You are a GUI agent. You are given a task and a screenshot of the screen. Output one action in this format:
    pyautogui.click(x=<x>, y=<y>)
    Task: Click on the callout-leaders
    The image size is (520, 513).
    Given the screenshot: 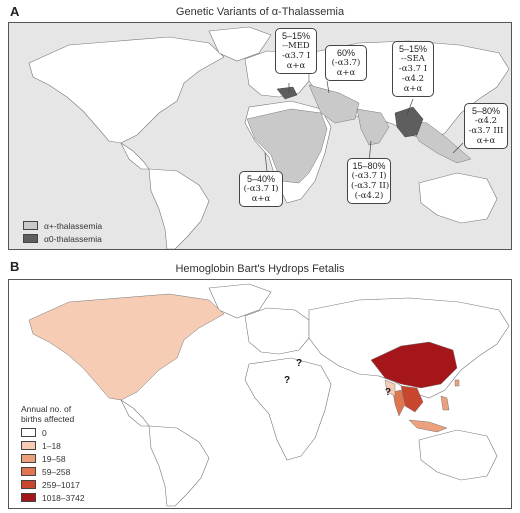 What is the action you would take?
    pyautogui.click(x=364, y=126)
    